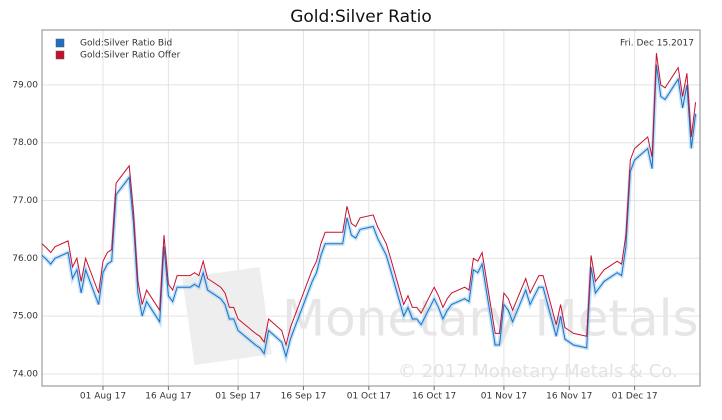 The image size is (722, 420). What do you see at coordinates (168, 397) in the screenshot?
I see `x-tick-label: 16 Aug 17` at bounding box center [168, 397].